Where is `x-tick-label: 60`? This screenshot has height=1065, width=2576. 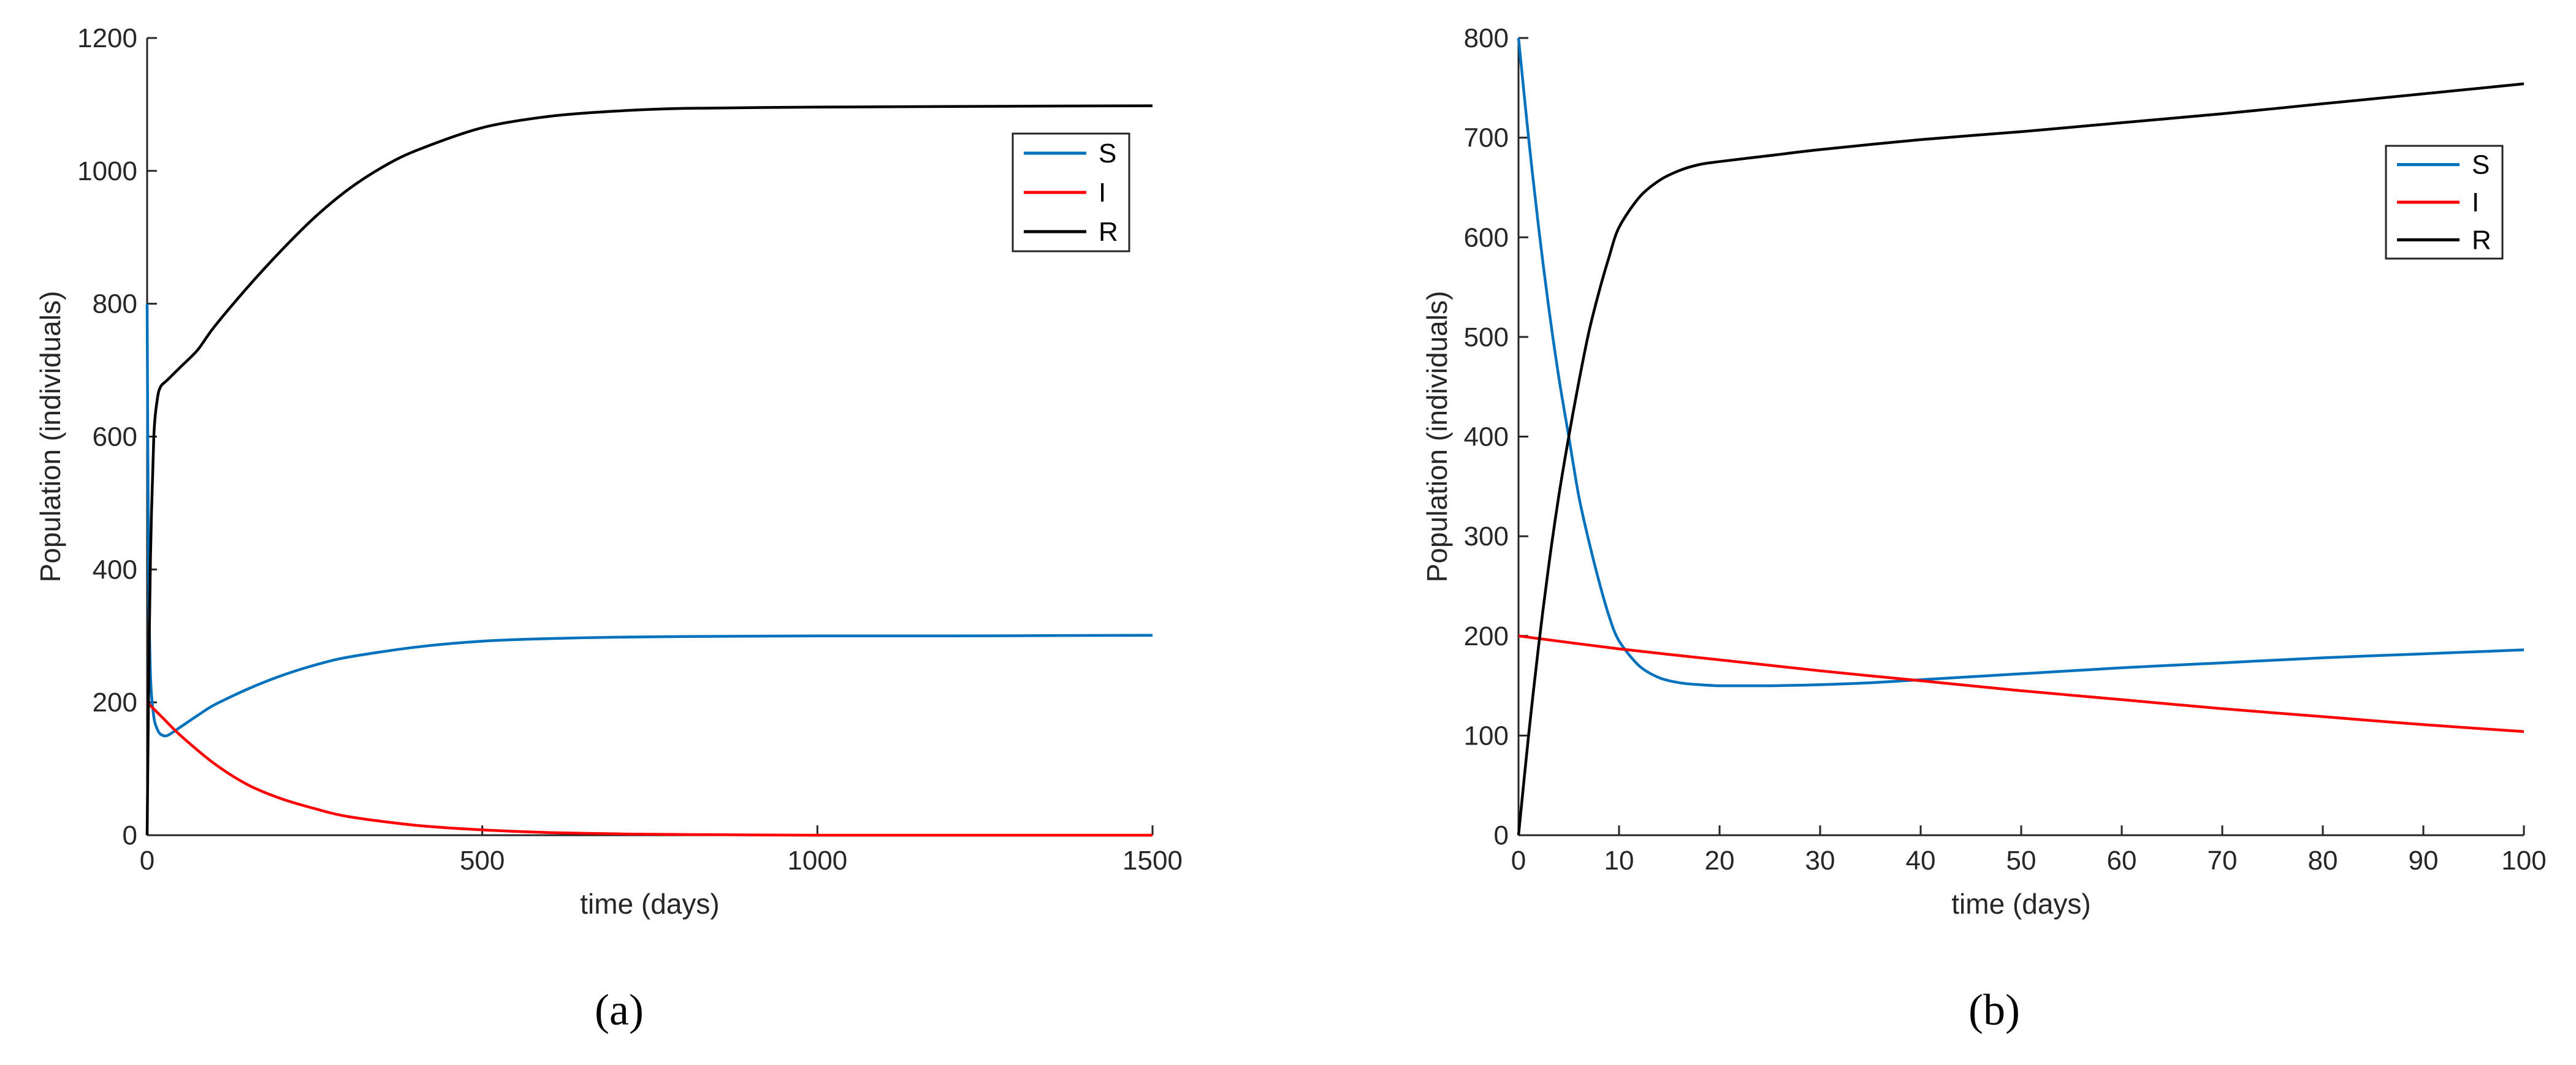 x-tick-label: 60 is located at coordinates (2122, 861).